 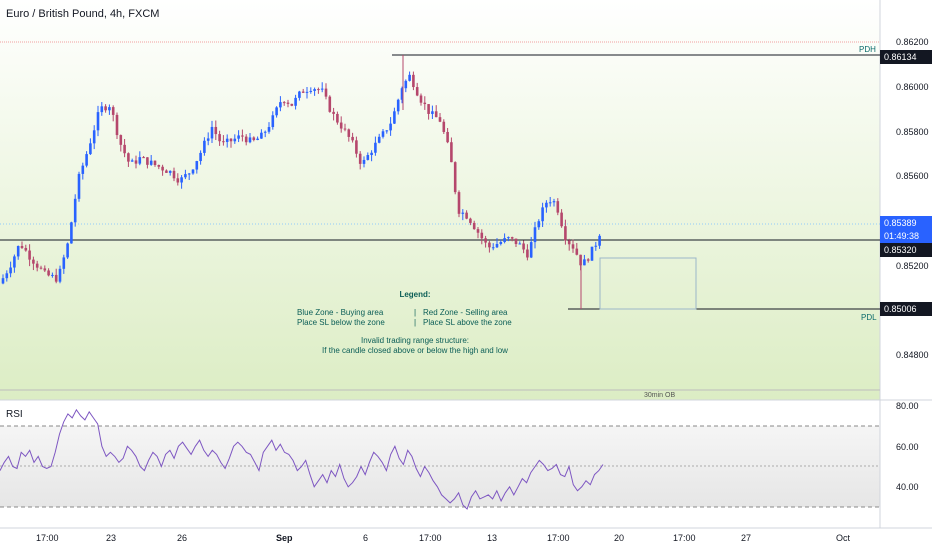 I want to click on chart-title: Euro / British Pound, 4h, FXCM, so click(x=83, y=14).